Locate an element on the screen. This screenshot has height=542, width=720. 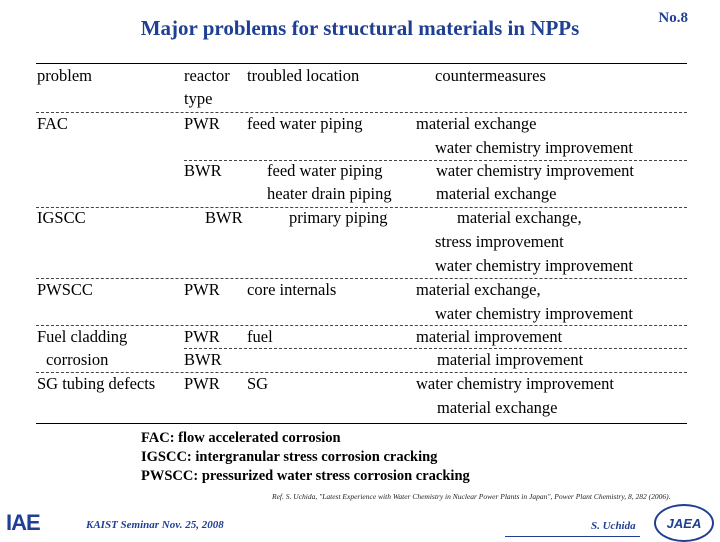
footer-author: S. Uchida is located at coordinates (613, 526).